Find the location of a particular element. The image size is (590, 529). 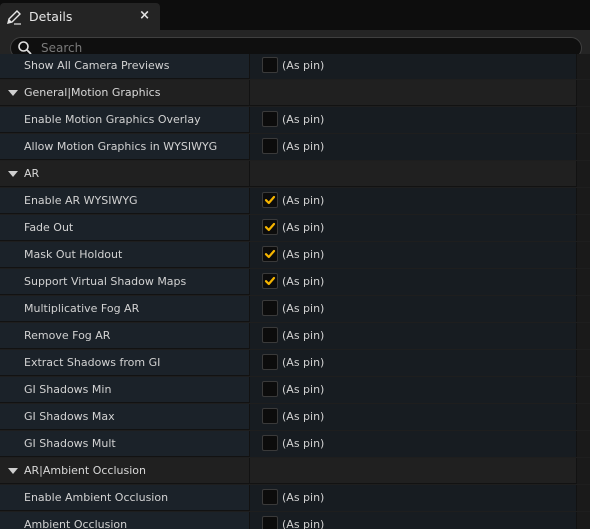

property-row: Enable Ambient Occlusion (As pin) is located at coordinates (295, 498).